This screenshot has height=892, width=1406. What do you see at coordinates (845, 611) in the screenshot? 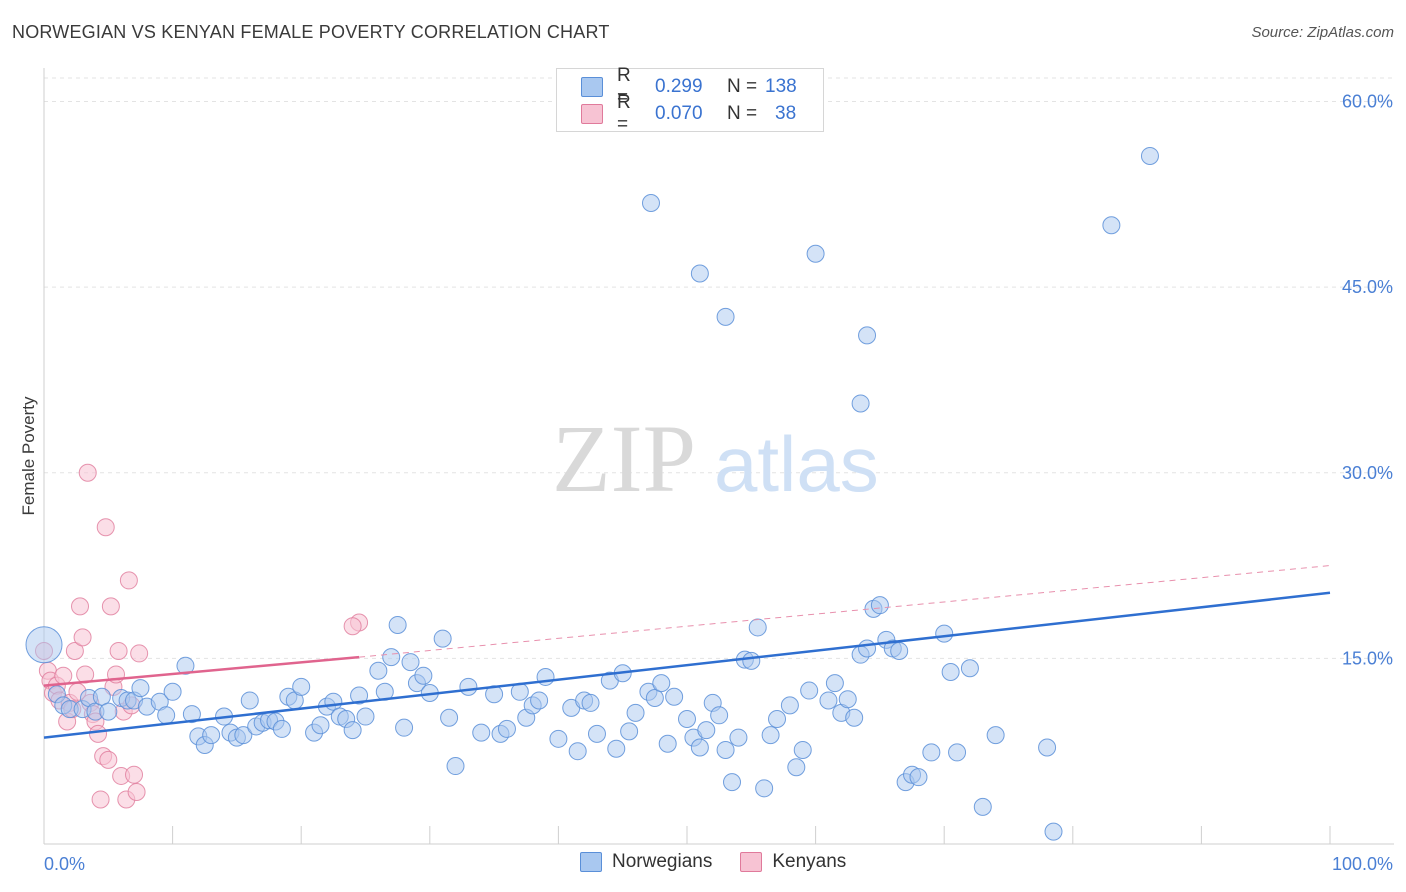
I see `kenyan-trend-extension` at bounding box center [845, 611].